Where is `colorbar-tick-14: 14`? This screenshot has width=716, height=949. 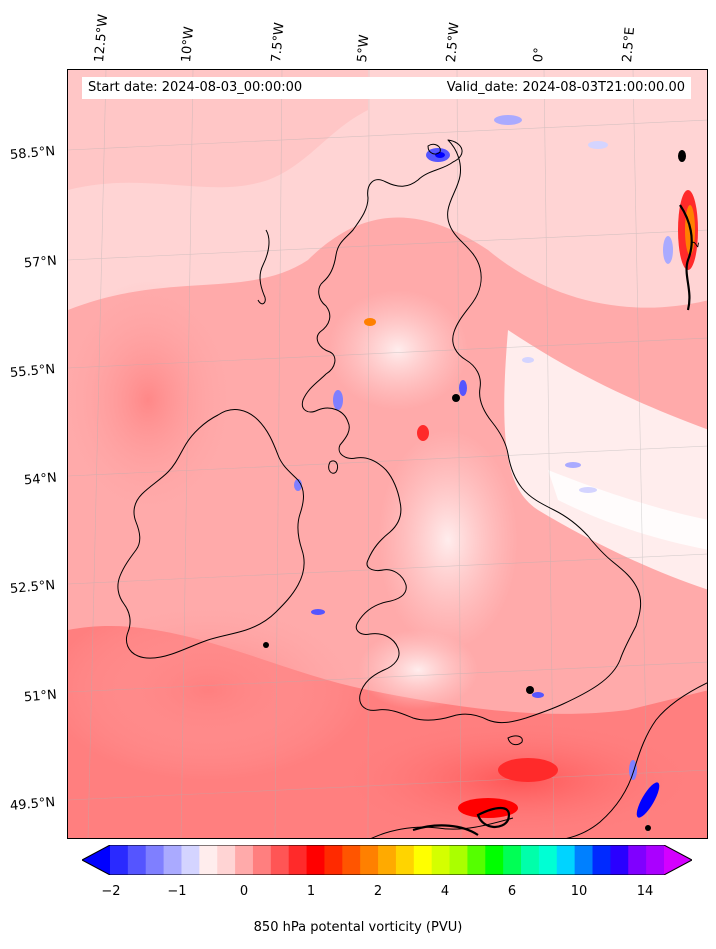
colorbar-tick-14: 14 is located at coordinates (645, 891).